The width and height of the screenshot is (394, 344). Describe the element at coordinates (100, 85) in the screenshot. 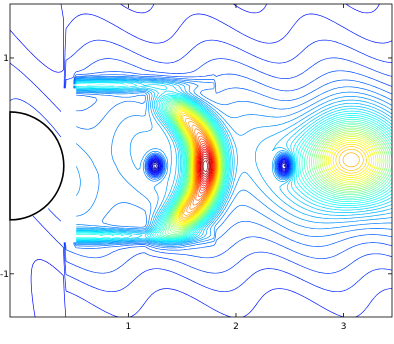

I see `channel-plate-top` at that location.